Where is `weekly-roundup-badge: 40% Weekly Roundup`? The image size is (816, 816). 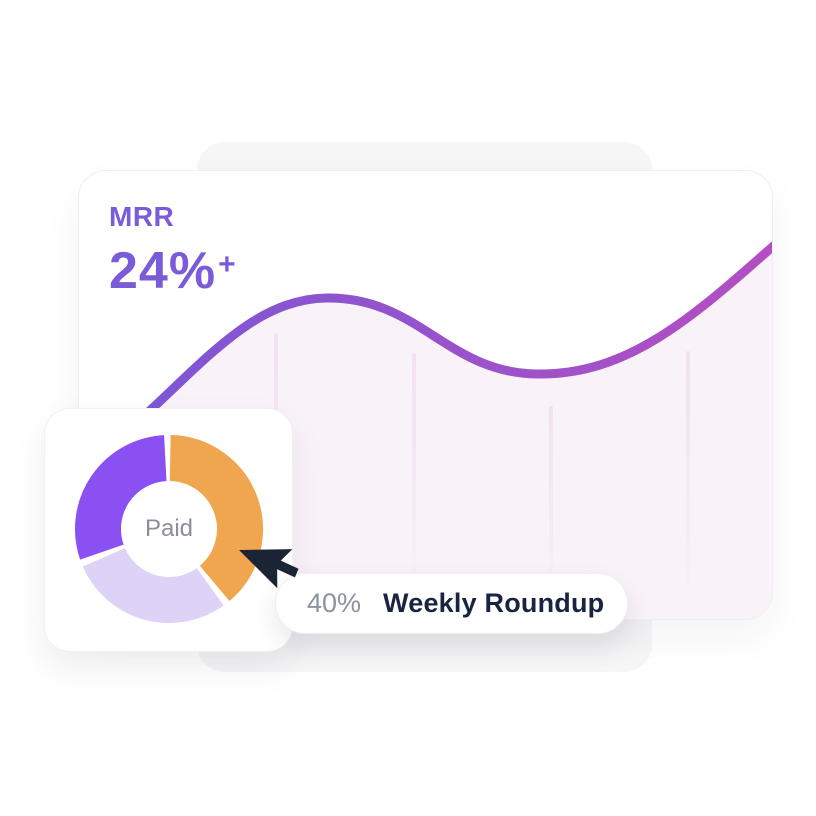 weekly-roundup-badge: 40% Weekly Roundup is located at coordinates (451, 603).